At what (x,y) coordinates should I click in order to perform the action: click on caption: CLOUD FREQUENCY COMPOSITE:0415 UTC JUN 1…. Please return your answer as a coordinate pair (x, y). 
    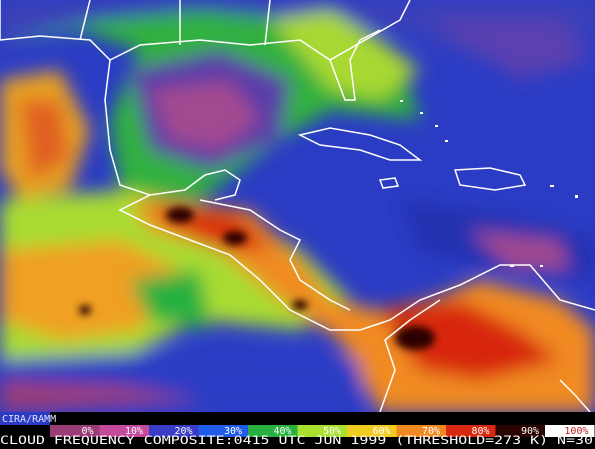
    Looking at the image, I should click on (296, 440).